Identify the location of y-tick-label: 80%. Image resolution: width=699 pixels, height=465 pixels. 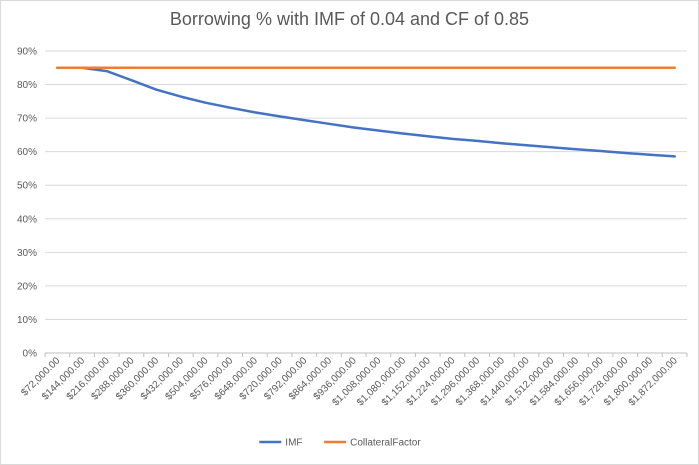
(27, 85).